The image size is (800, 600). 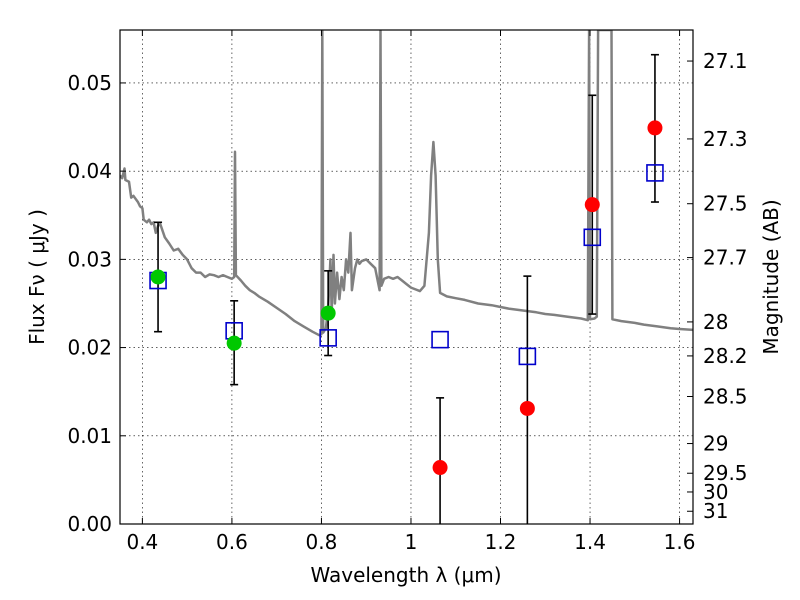 What do you see at coordinates (715, 444) in the screenshot?
I see `mag-tick-label: 29` at bounding box center [715, 444].